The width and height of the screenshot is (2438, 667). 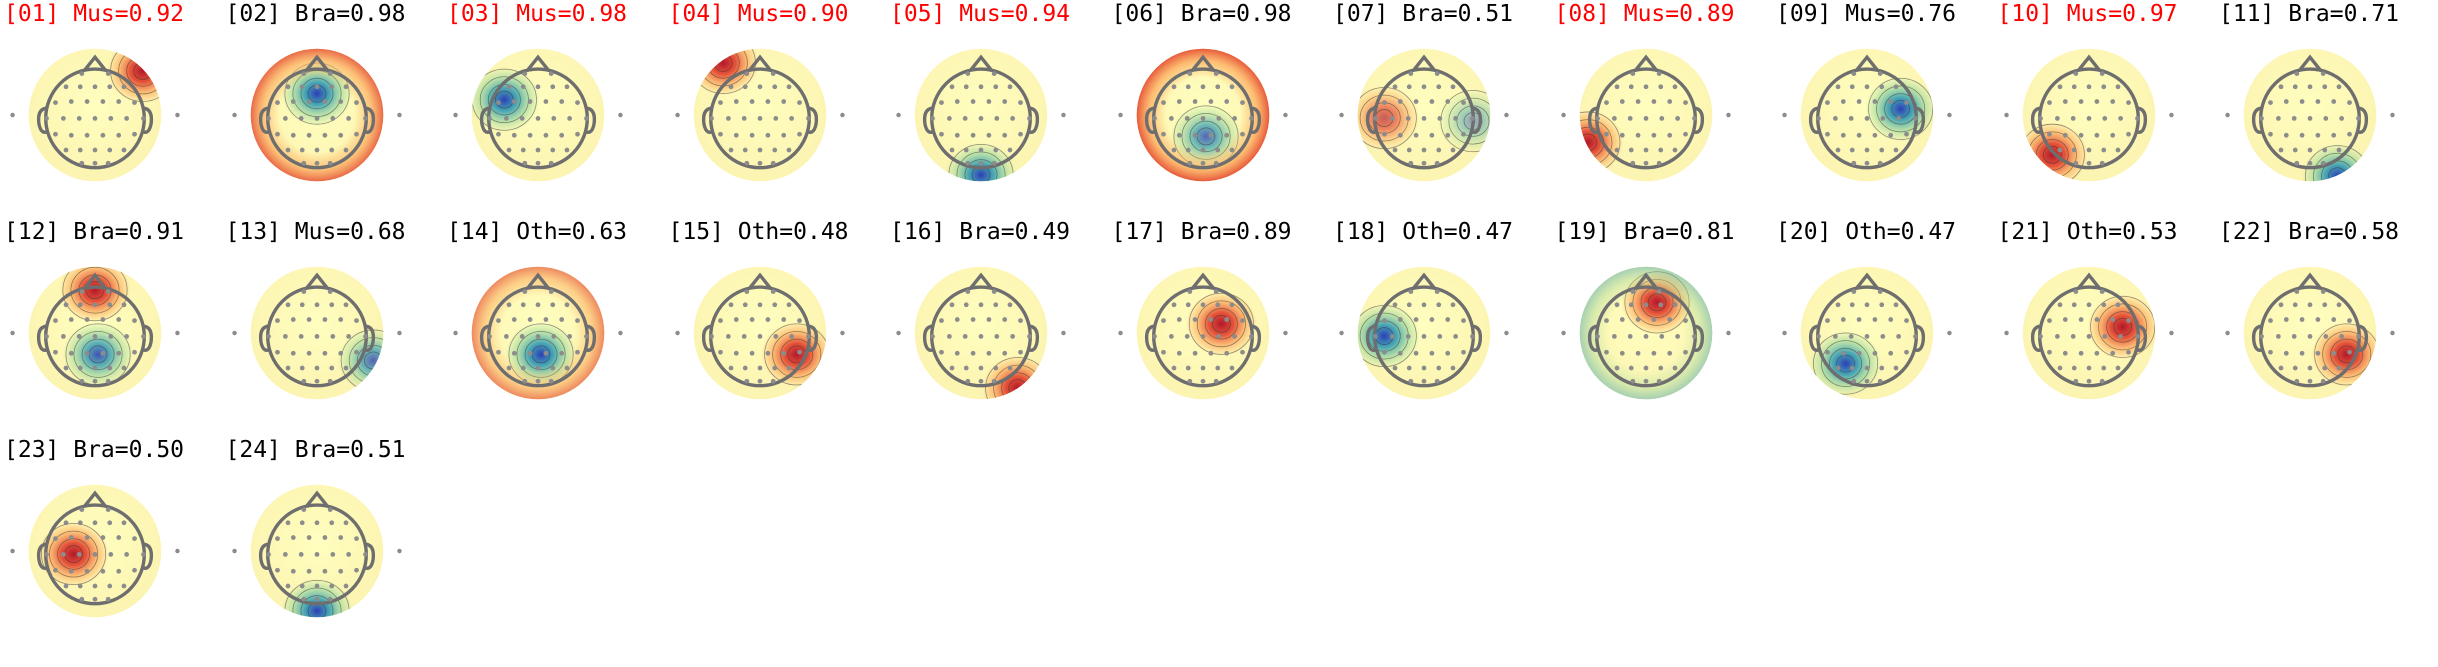 What do you see at coordinates (94, 14) in the screenshot?
I see `component-label: [01] Mus=0.92` at bounding box center [94, 14].